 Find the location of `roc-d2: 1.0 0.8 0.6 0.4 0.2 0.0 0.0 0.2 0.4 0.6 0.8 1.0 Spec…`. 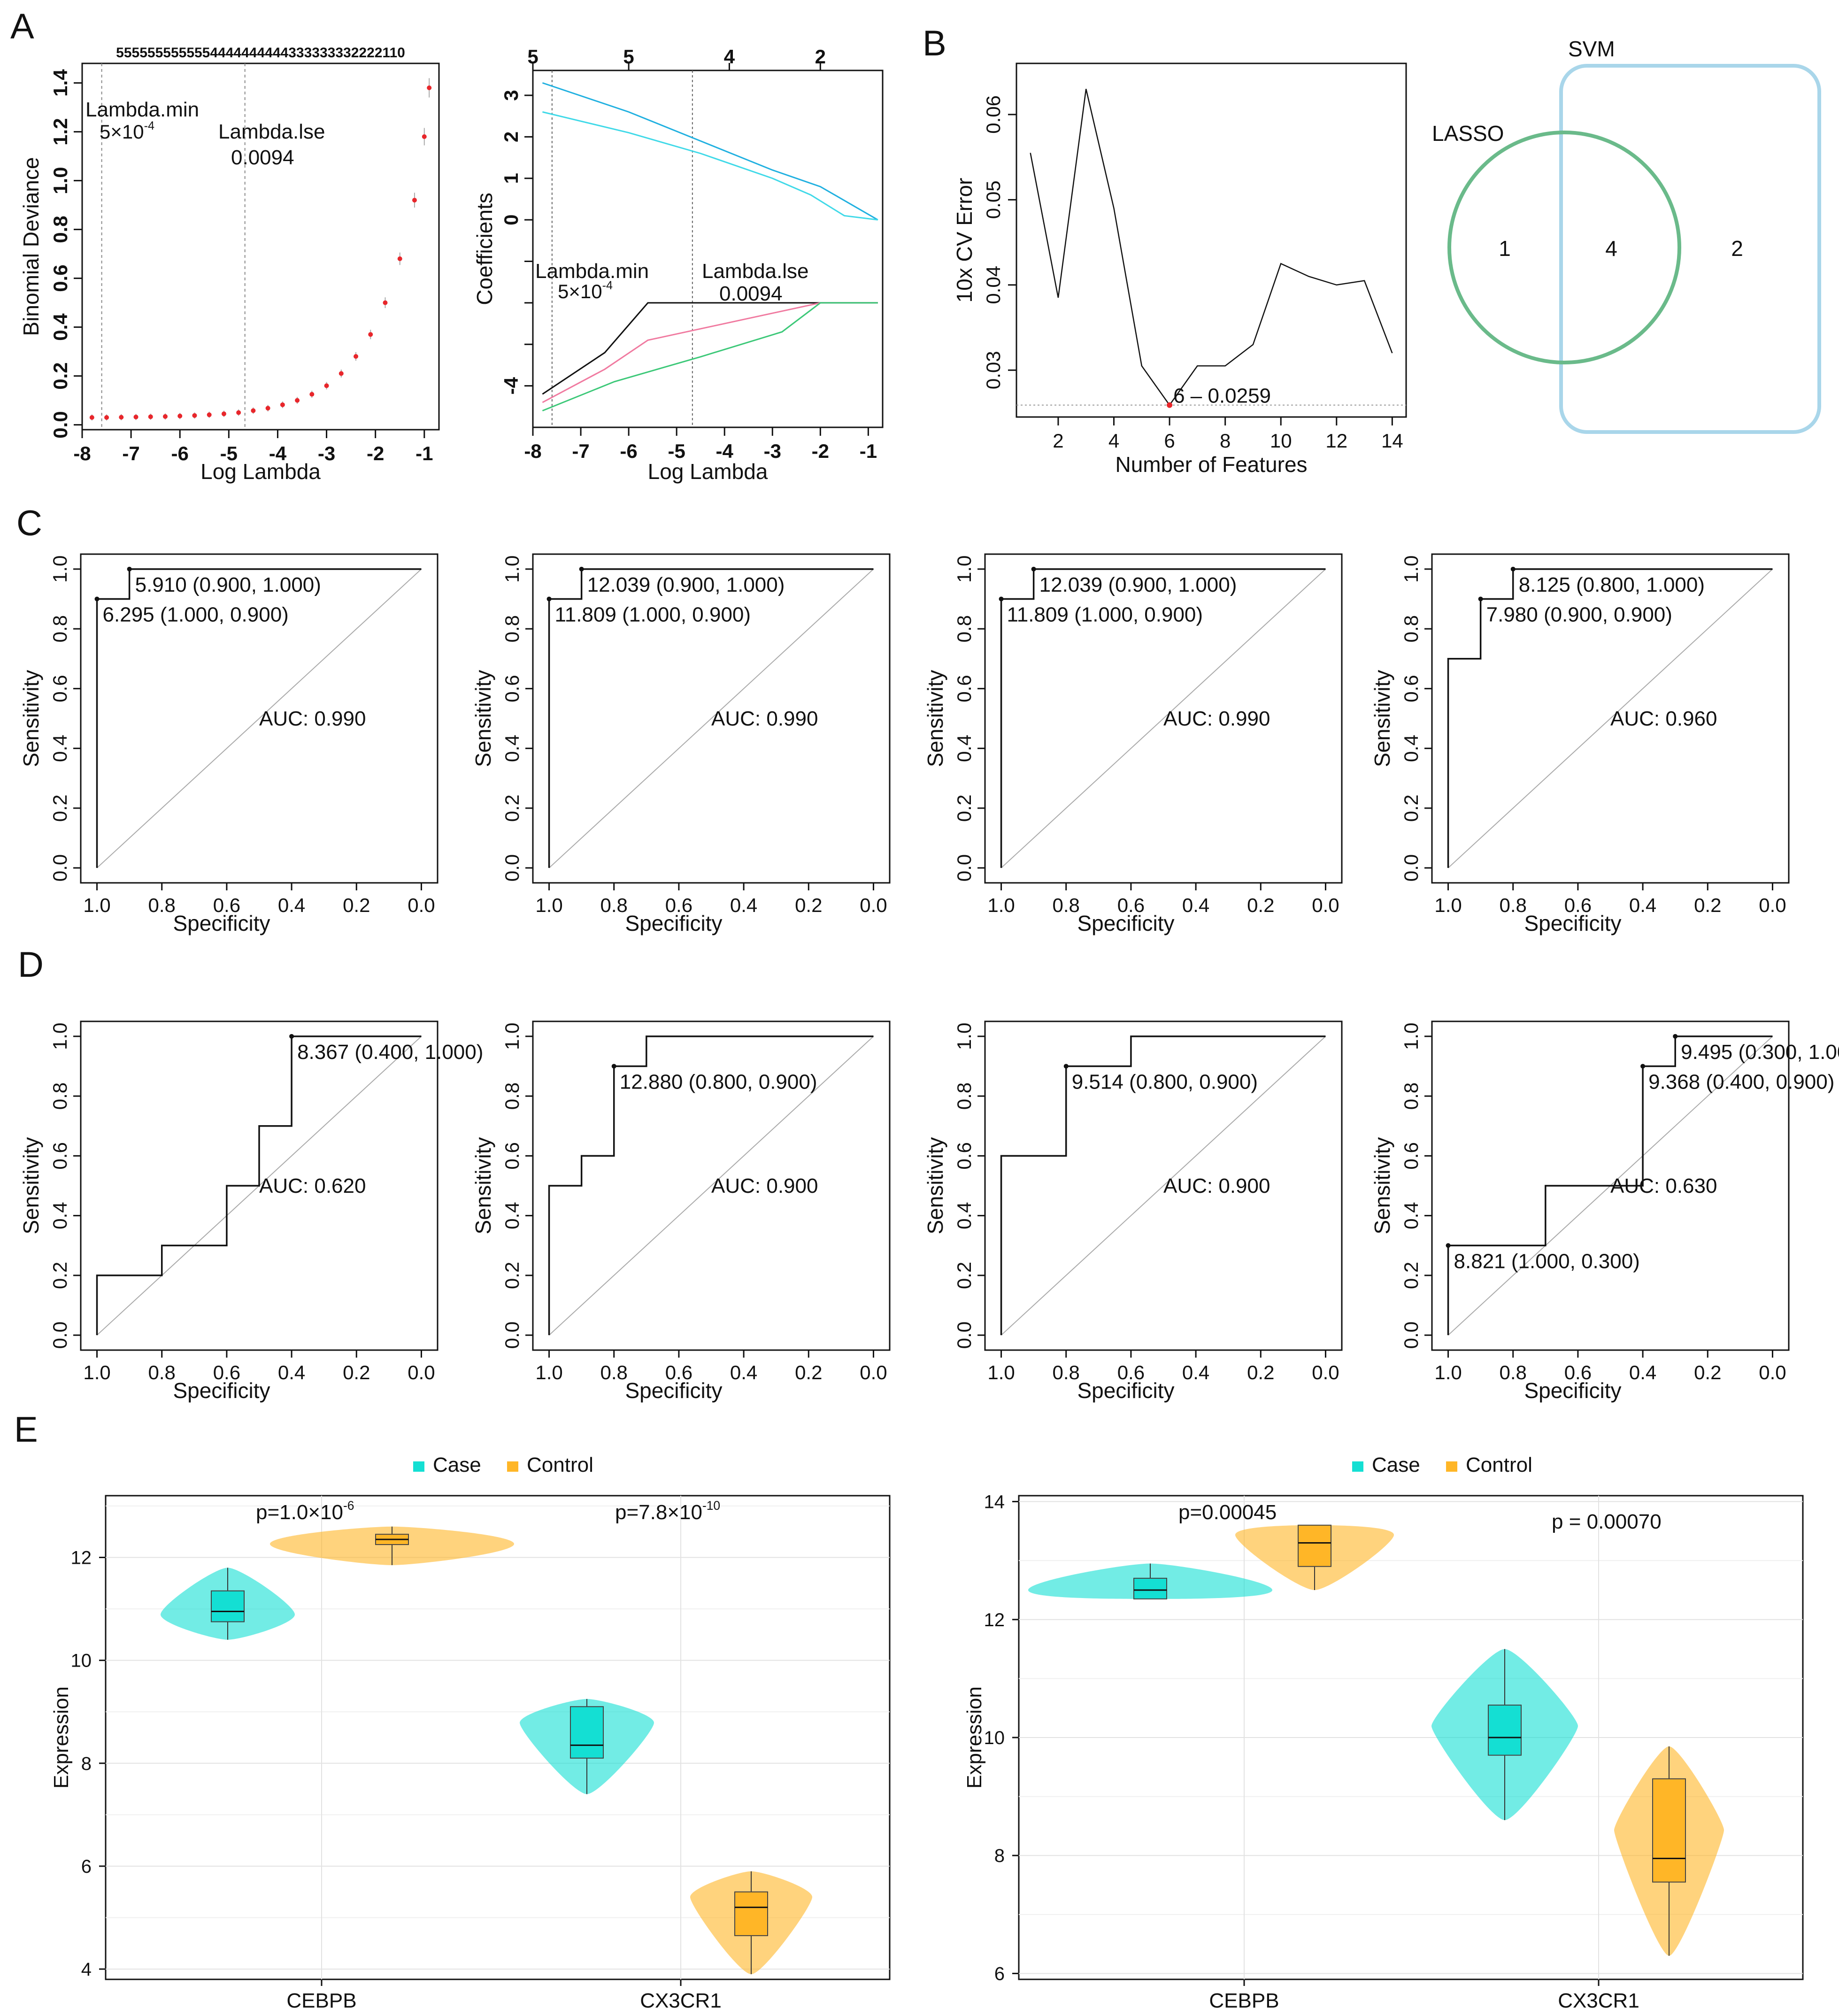

roc-d2: 1.0 0.8 0.6 0.4 0.2 0.0 0.0 0.2 0.4 0.6 0.8 1.0 Spec… is located at coordinates (681, 1211).